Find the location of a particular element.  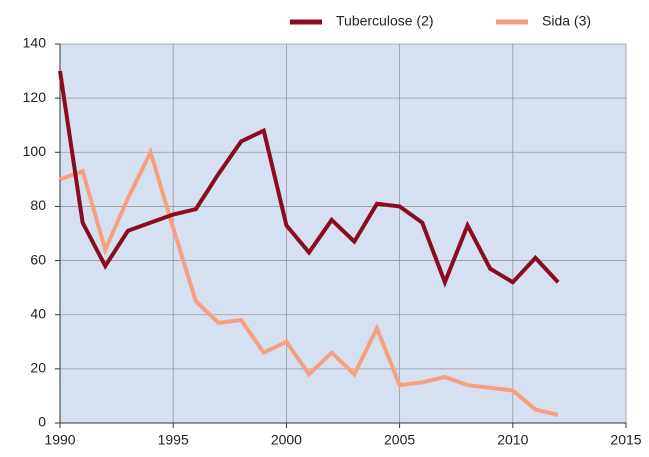

y-tick-label: 100 is located at coordinates (35, 151).